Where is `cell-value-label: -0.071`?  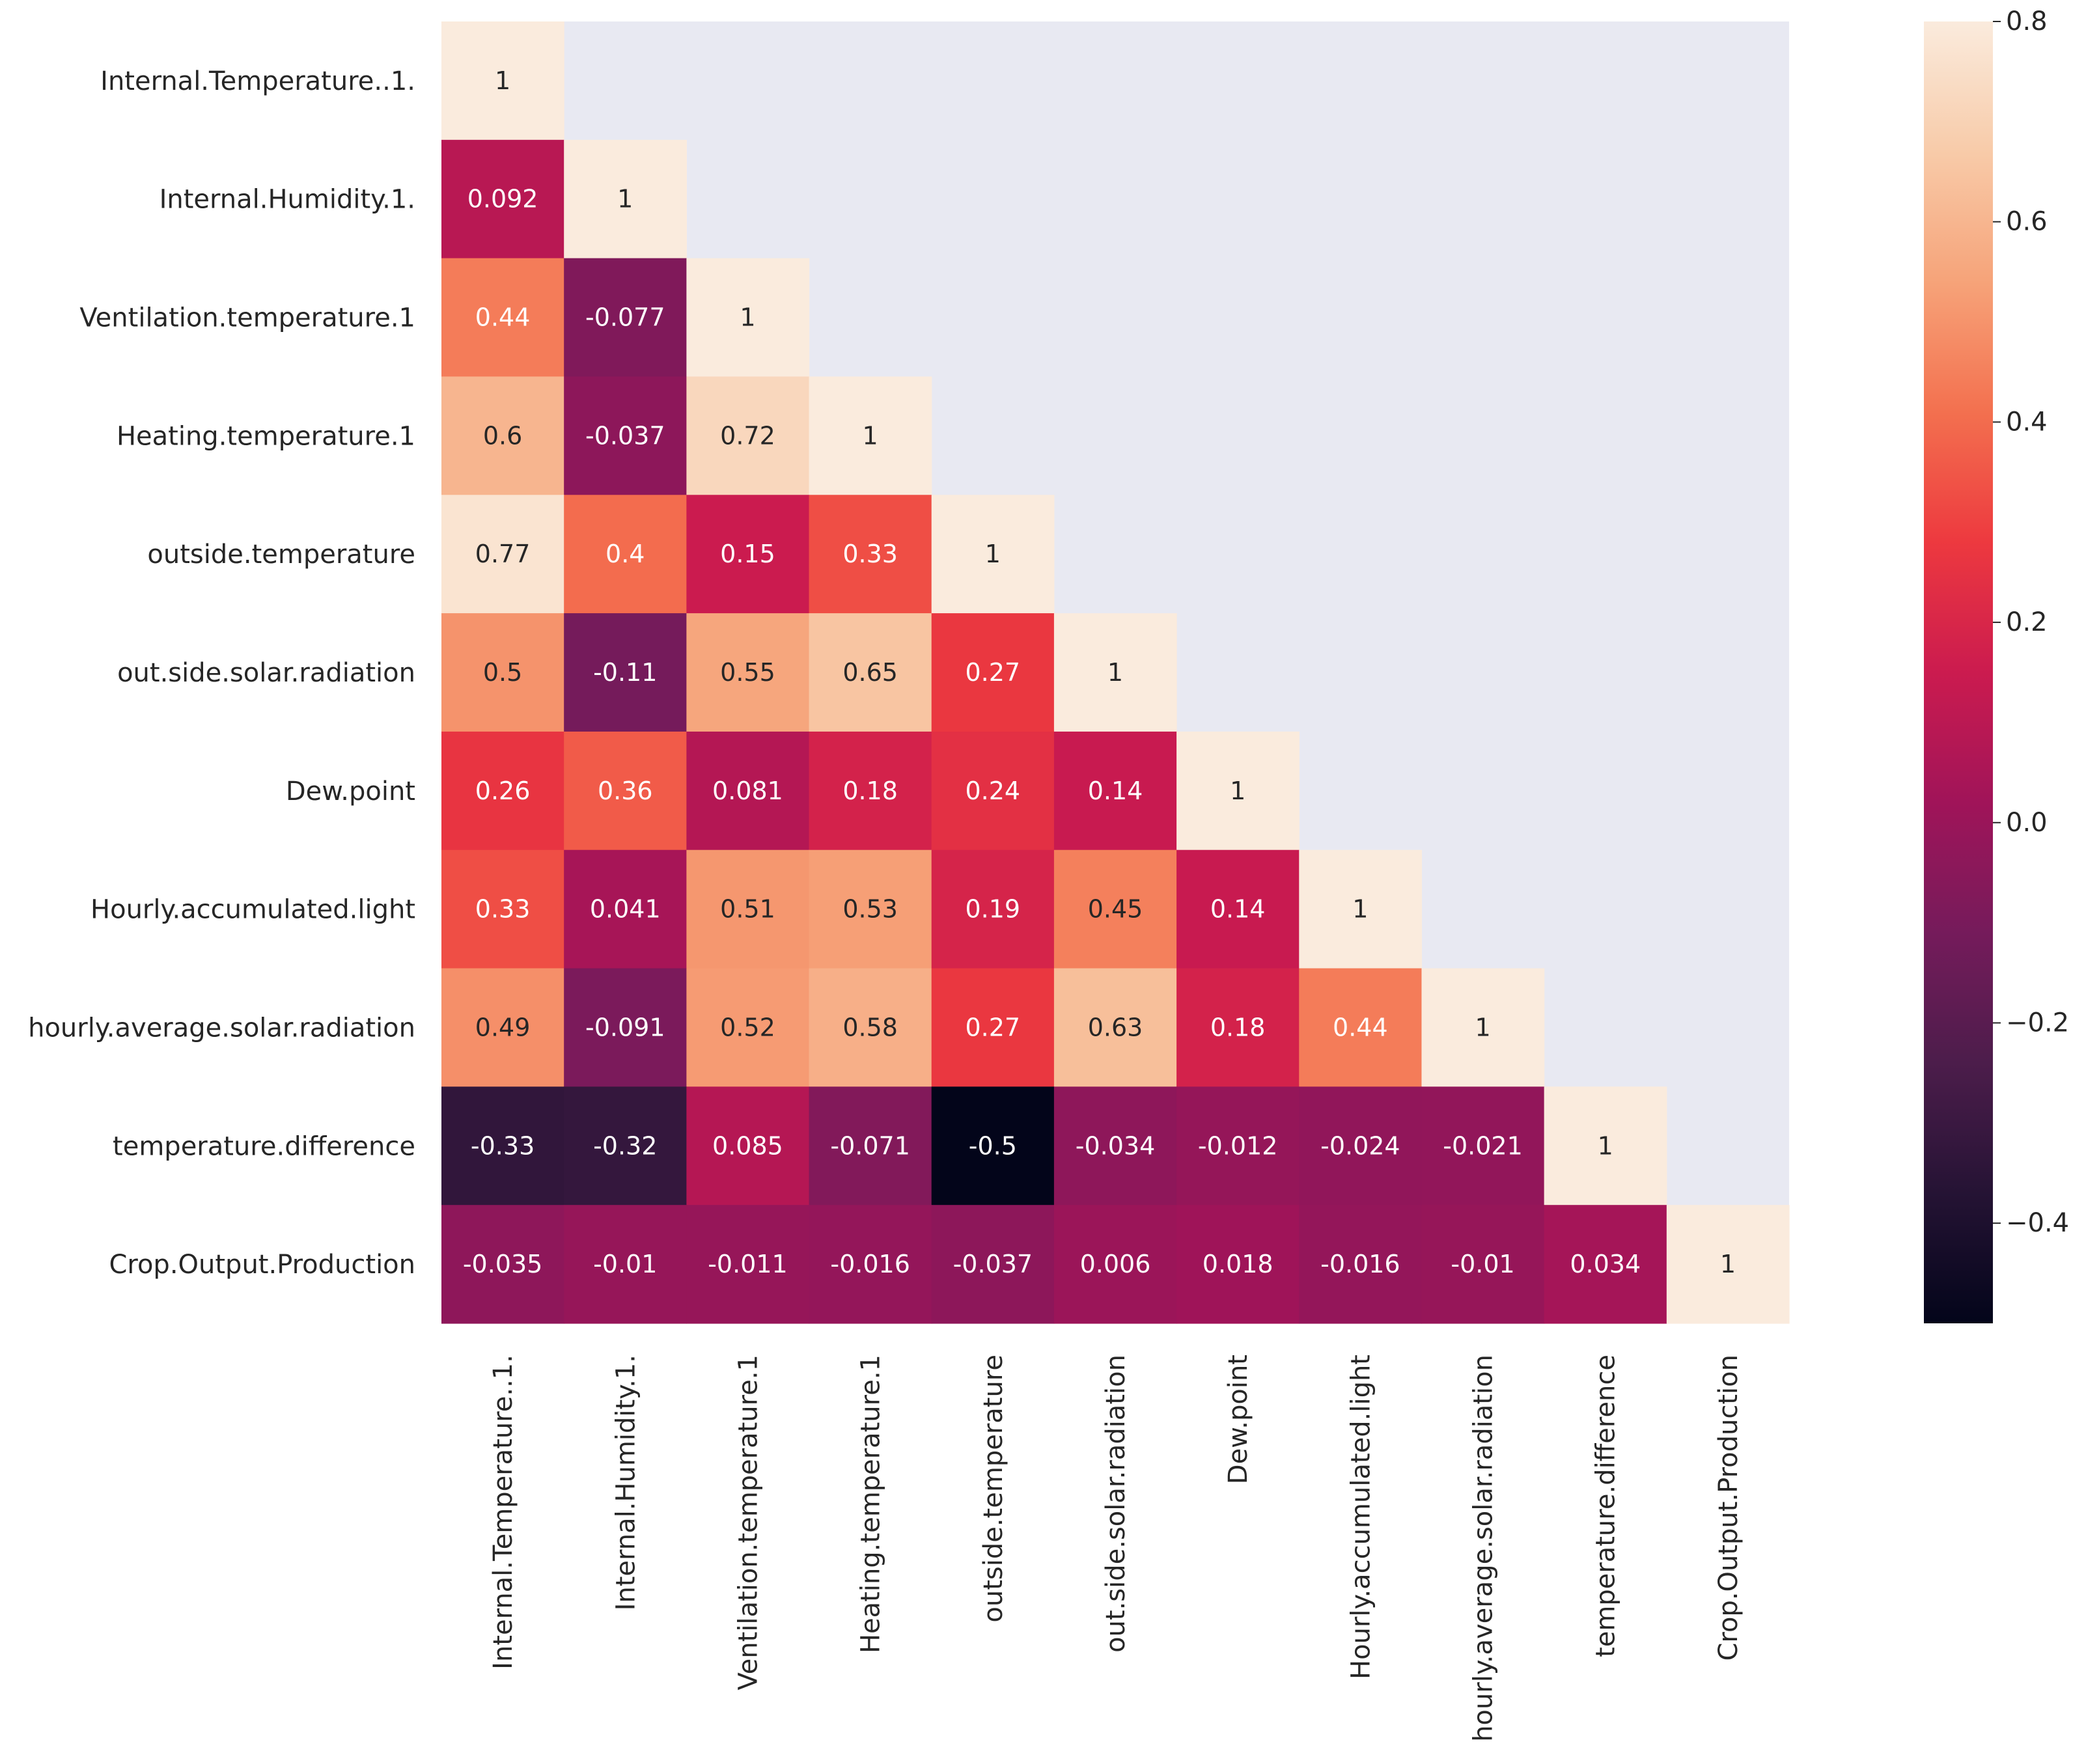
cell-value-label: -0.071 is located at coordinates (870, 1145).